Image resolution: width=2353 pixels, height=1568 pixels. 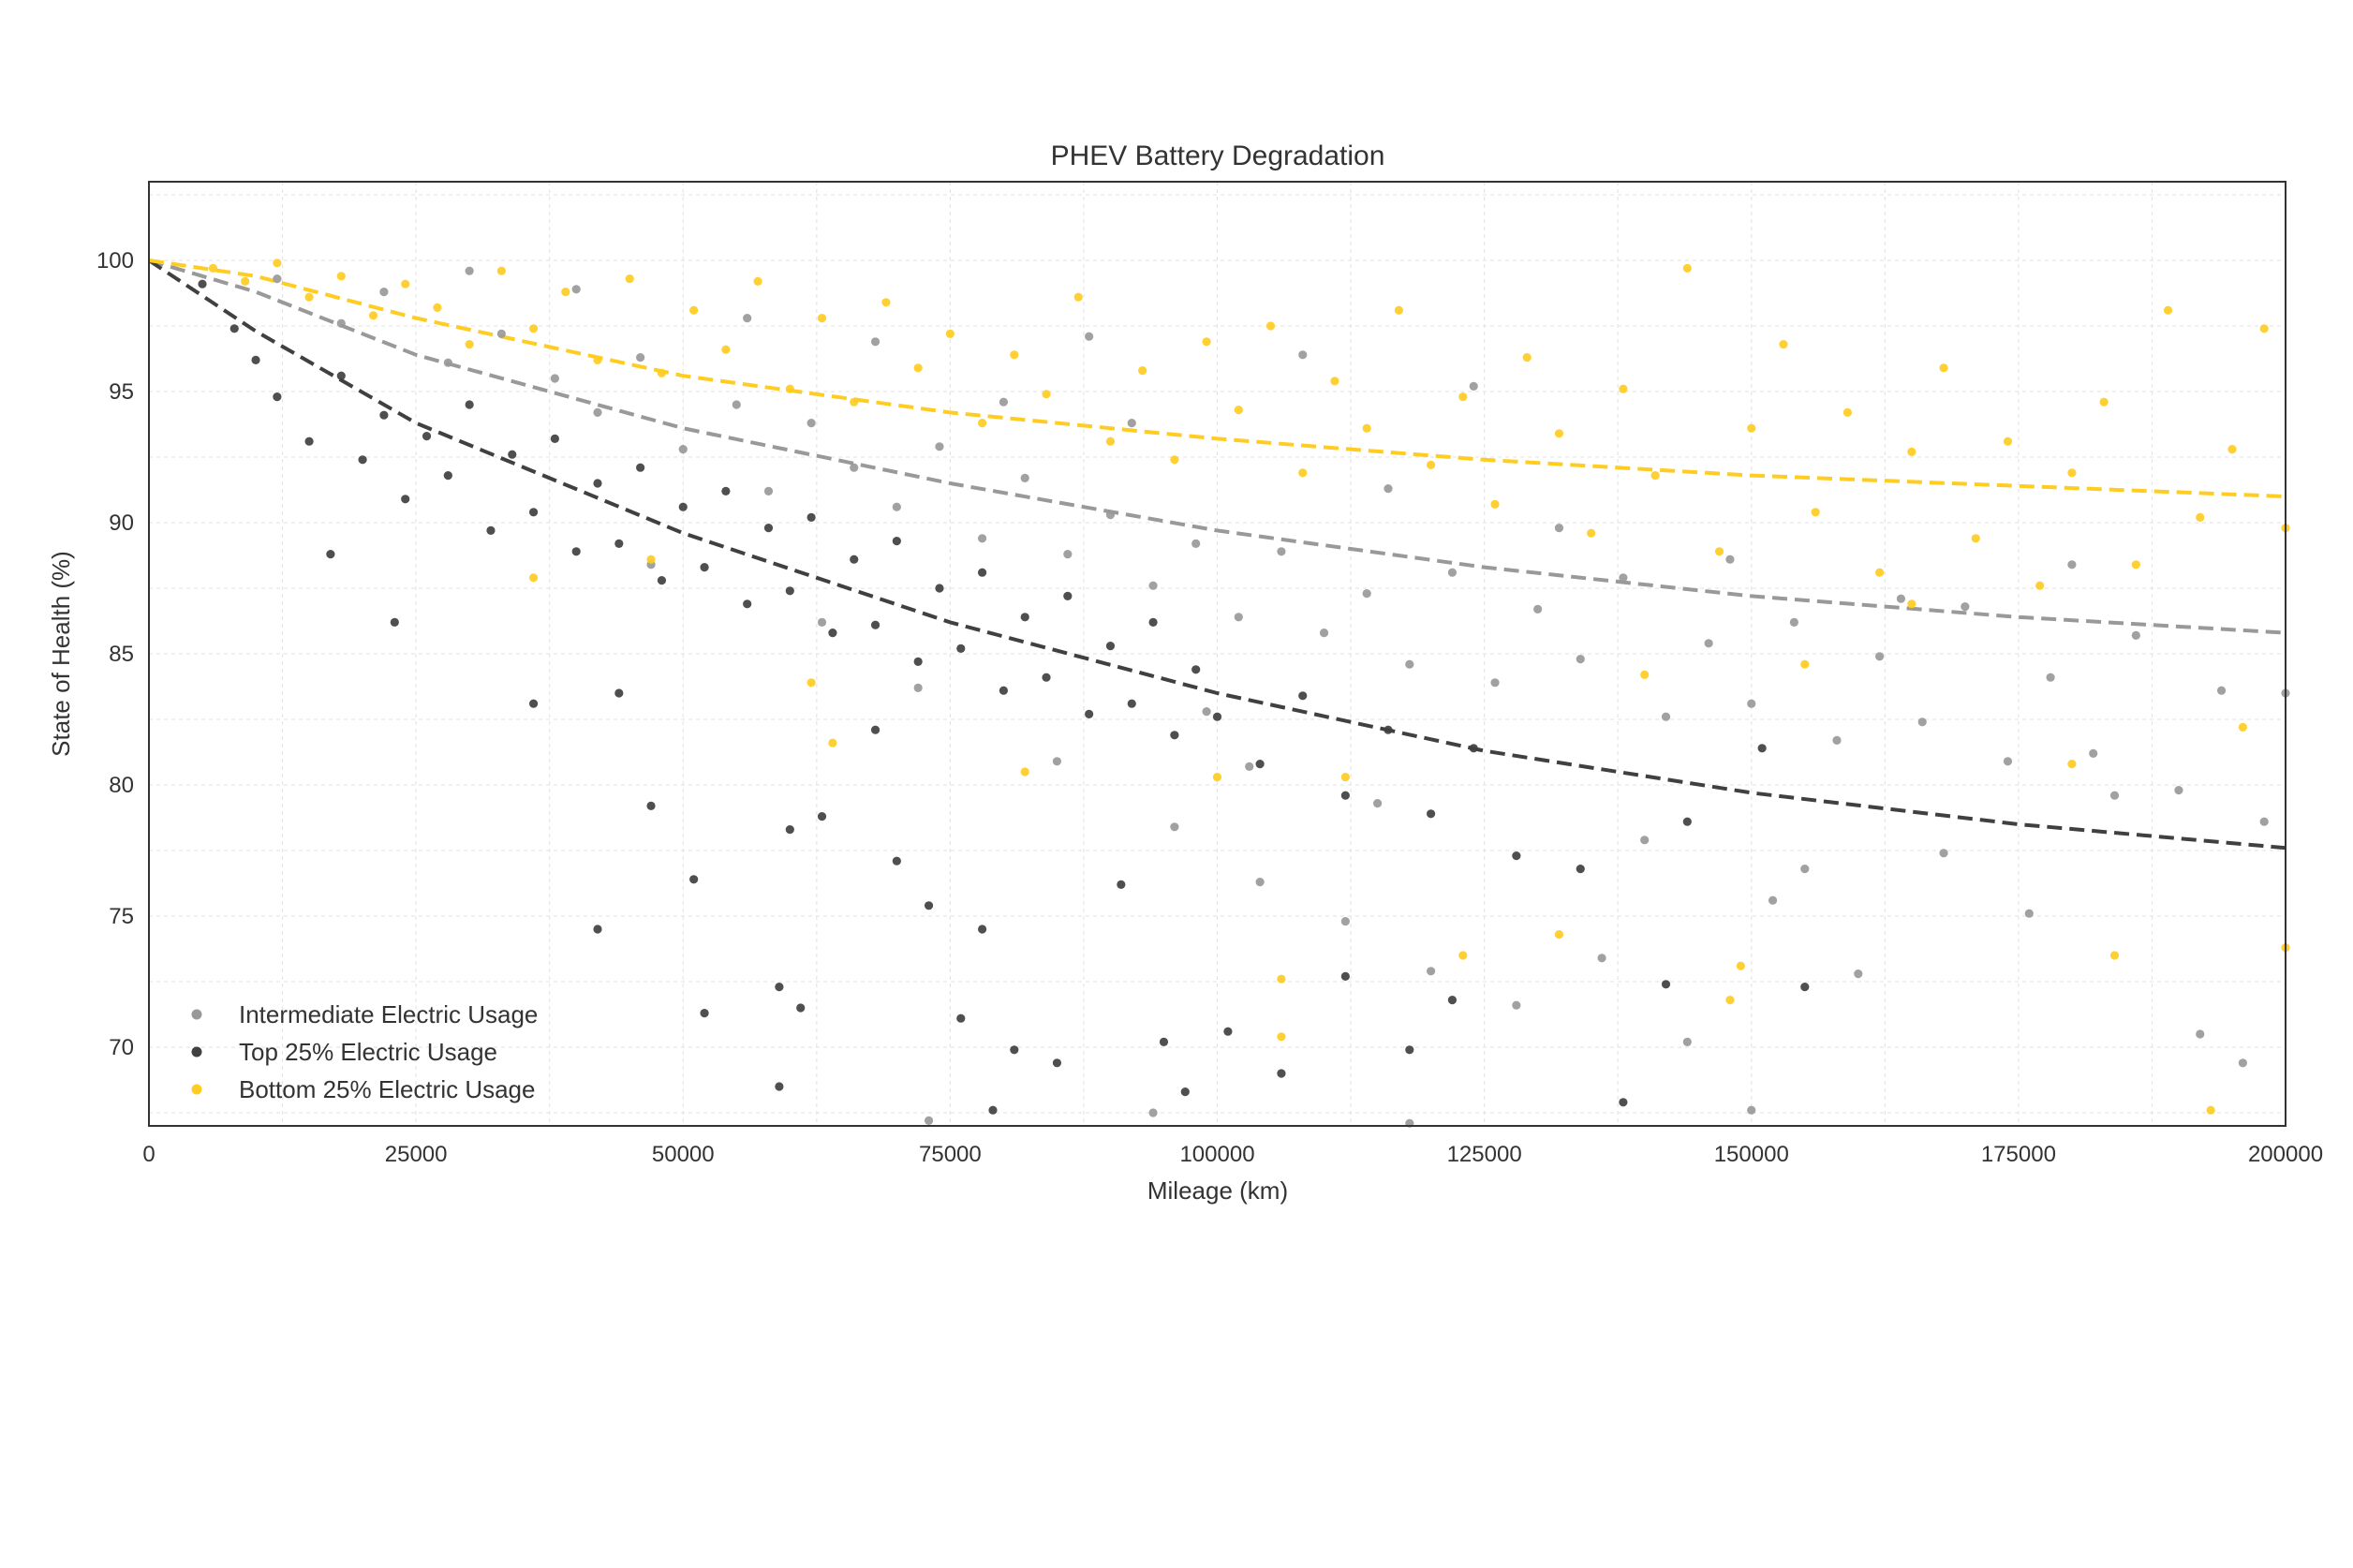 What do you see at coordinates (122, 916) in the screenshot?
I see `y-tick-label: 75` at bounding box center [122, 916].